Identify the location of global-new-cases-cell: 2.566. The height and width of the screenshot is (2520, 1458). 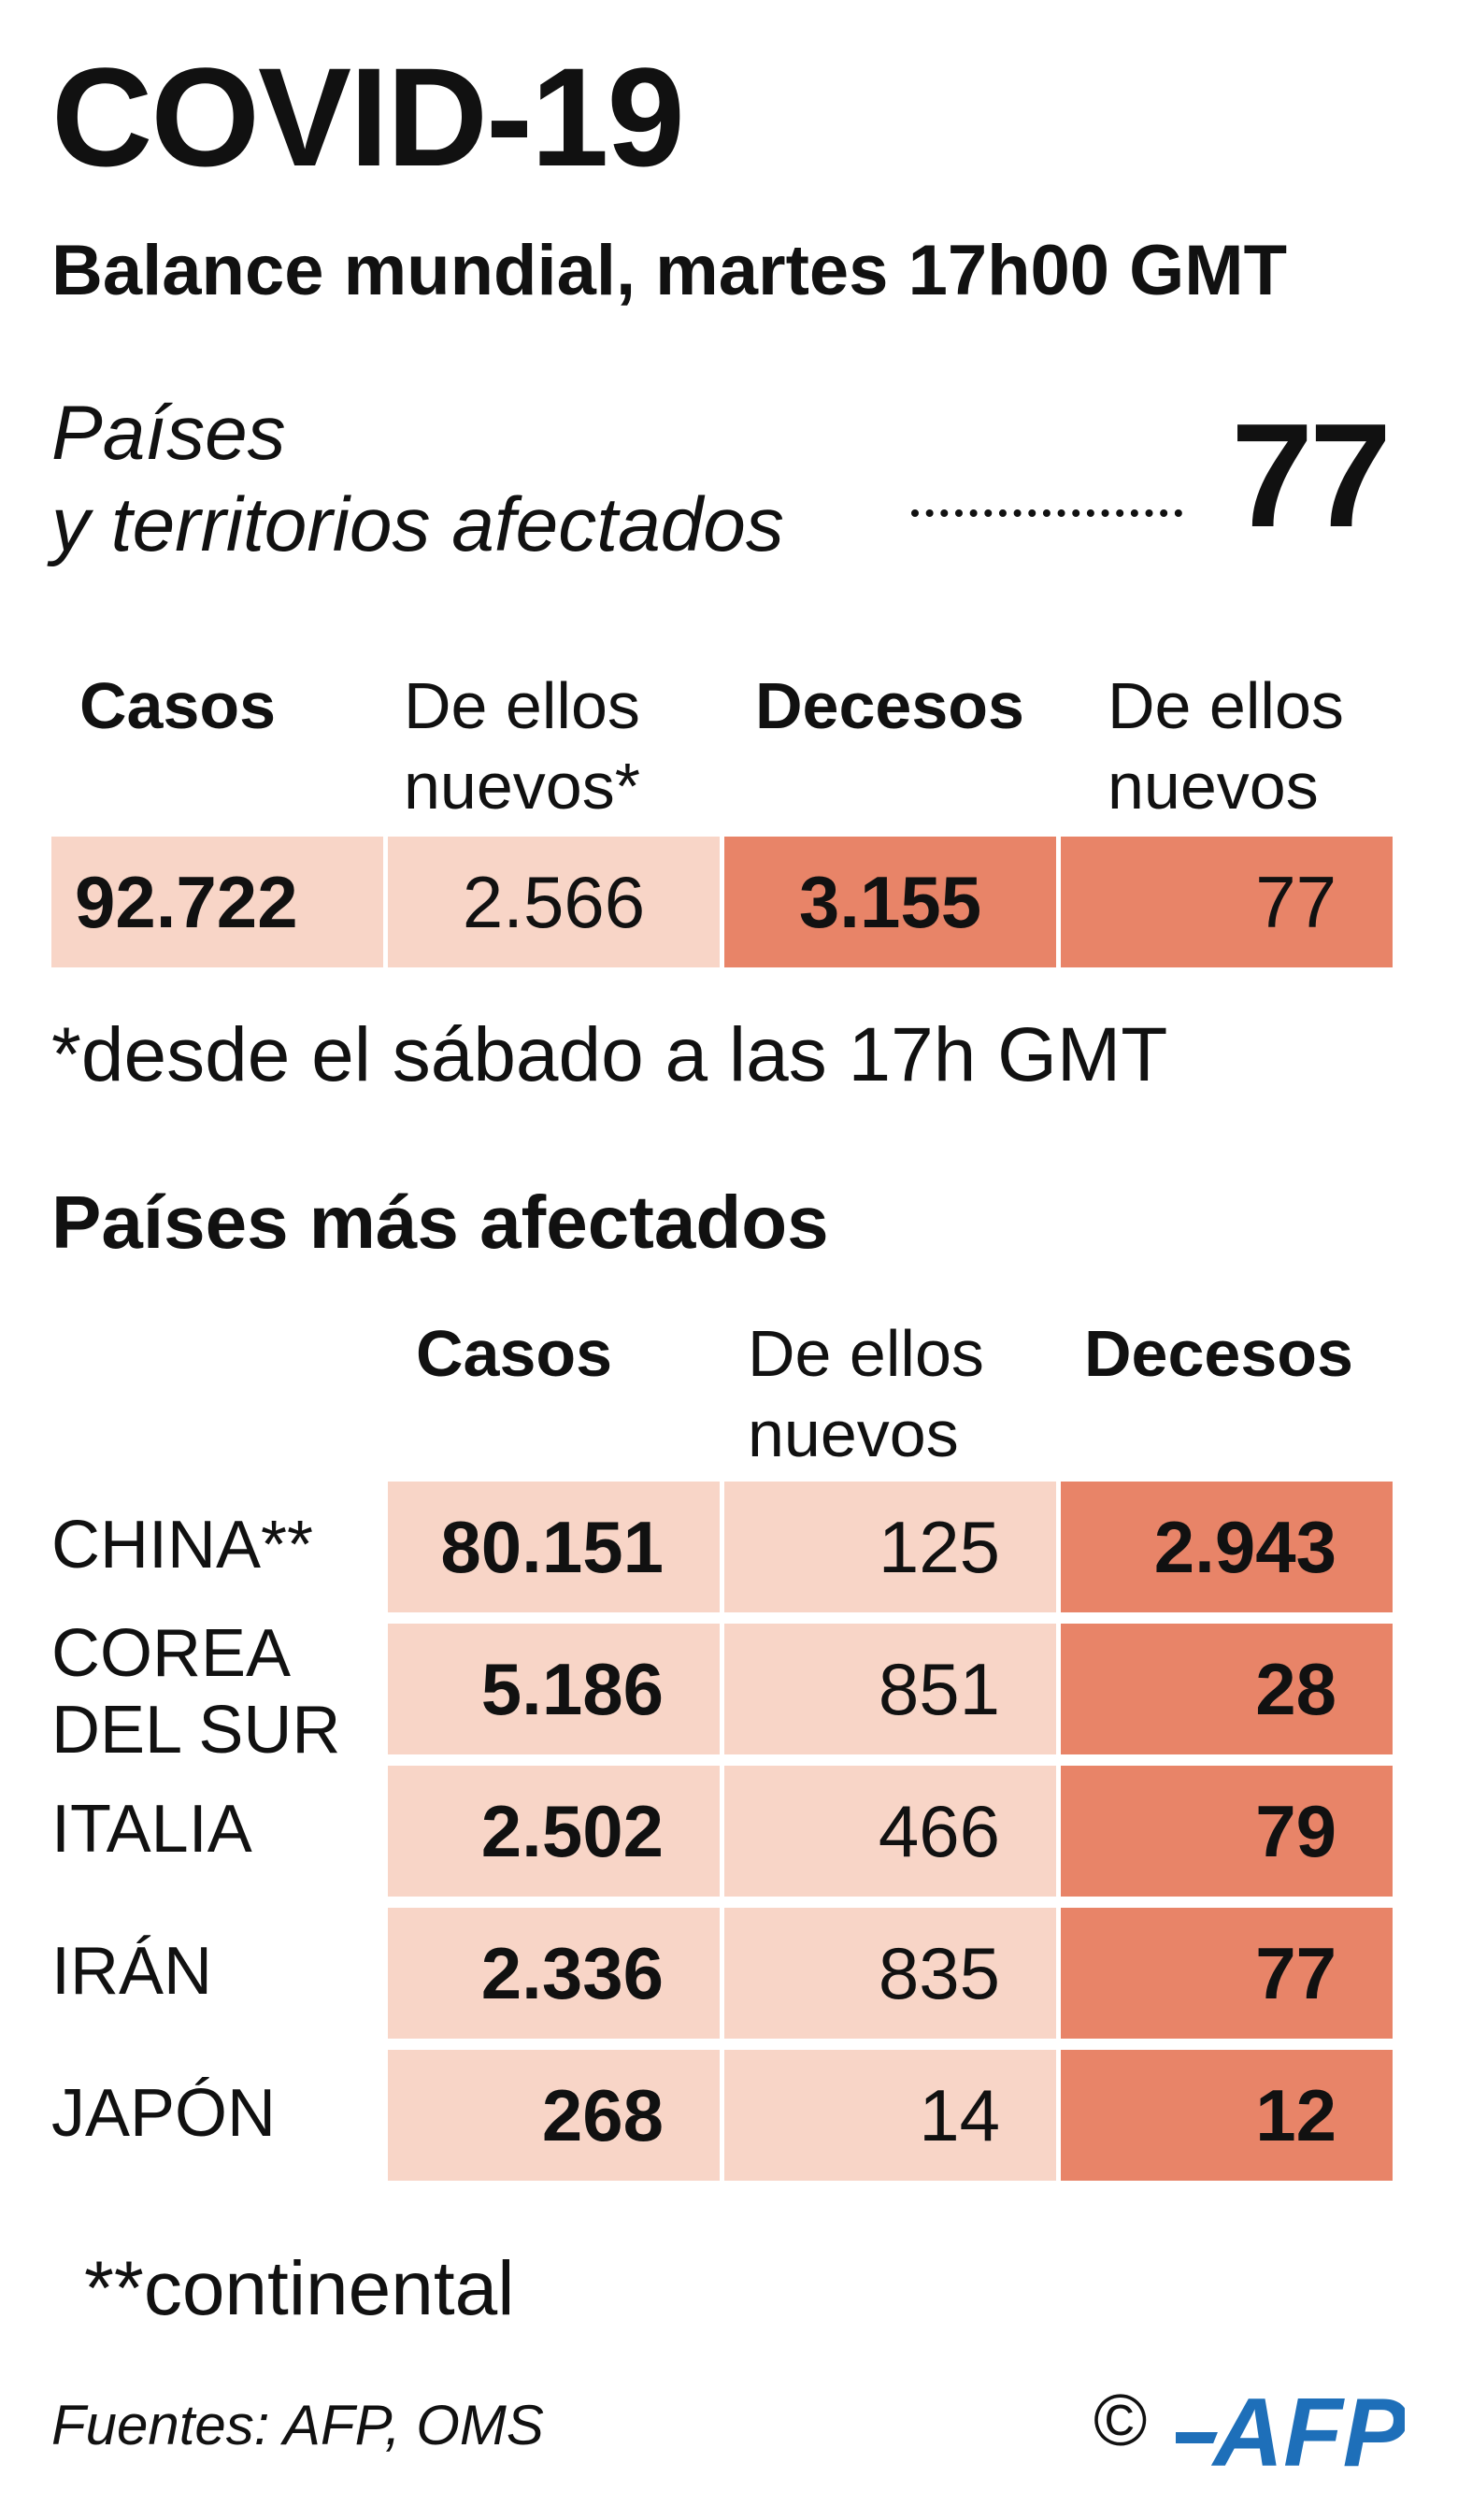
(554, 902).